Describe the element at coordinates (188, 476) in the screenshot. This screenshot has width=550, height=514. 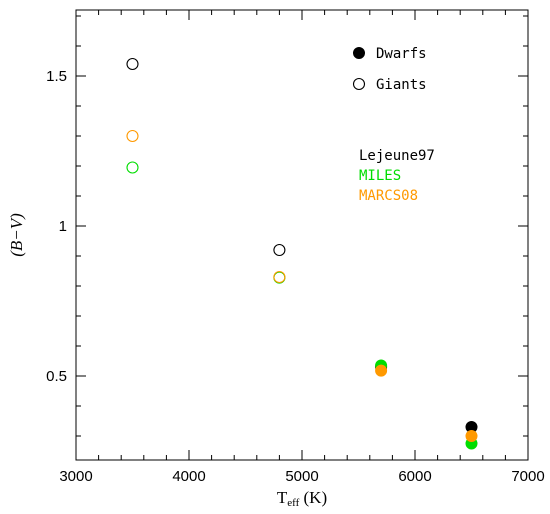
I see `x-tick-label: 4000` at that location.